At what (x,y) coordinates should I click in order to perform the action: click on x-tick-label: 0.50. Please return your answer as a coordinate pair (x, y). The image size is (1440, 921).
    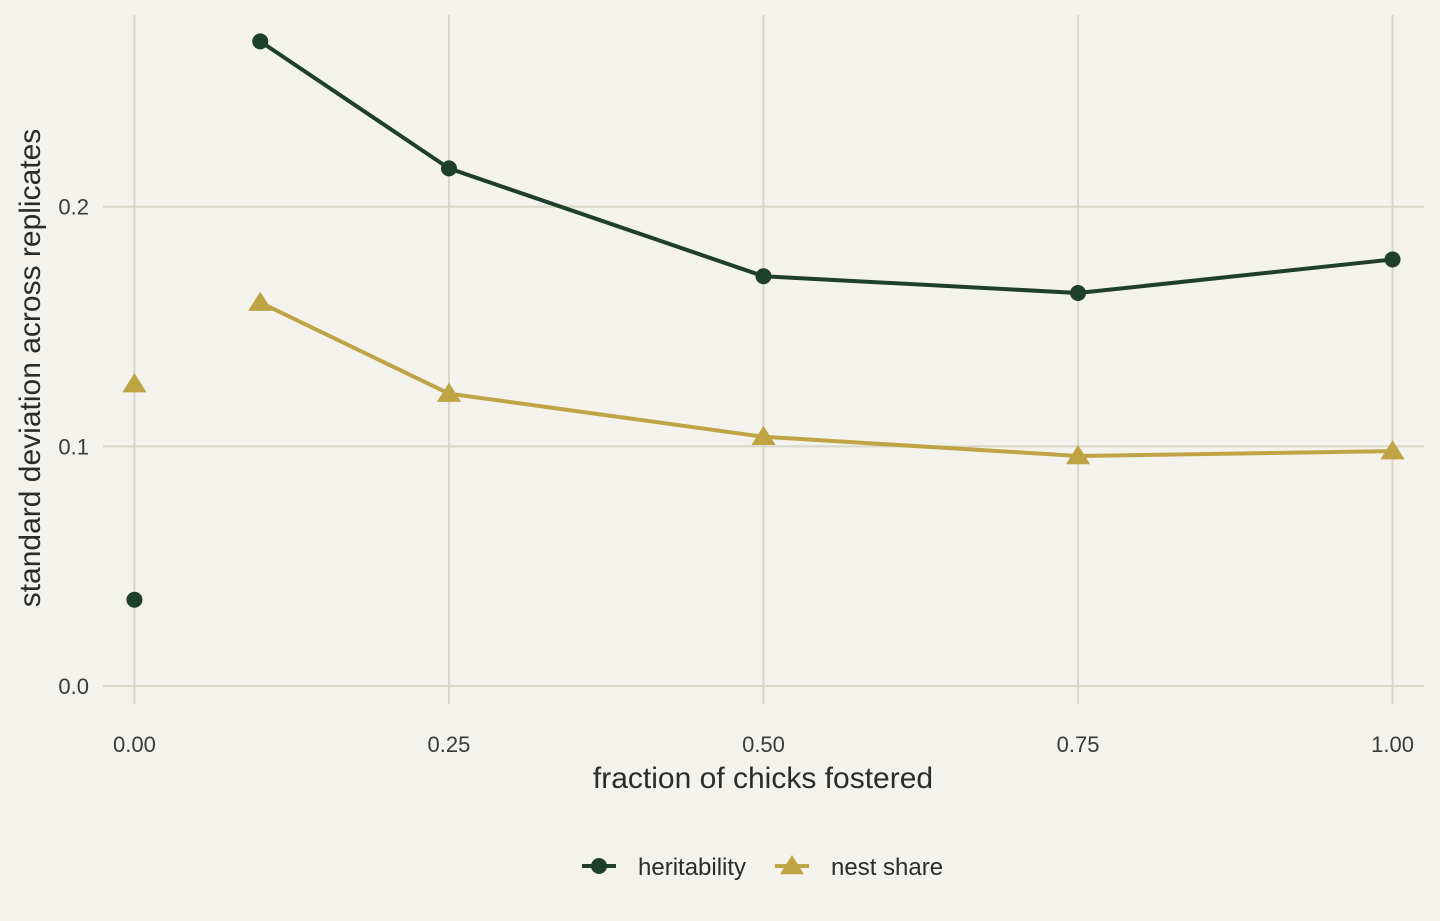
    Looking at the image, I should click on (763, 744).